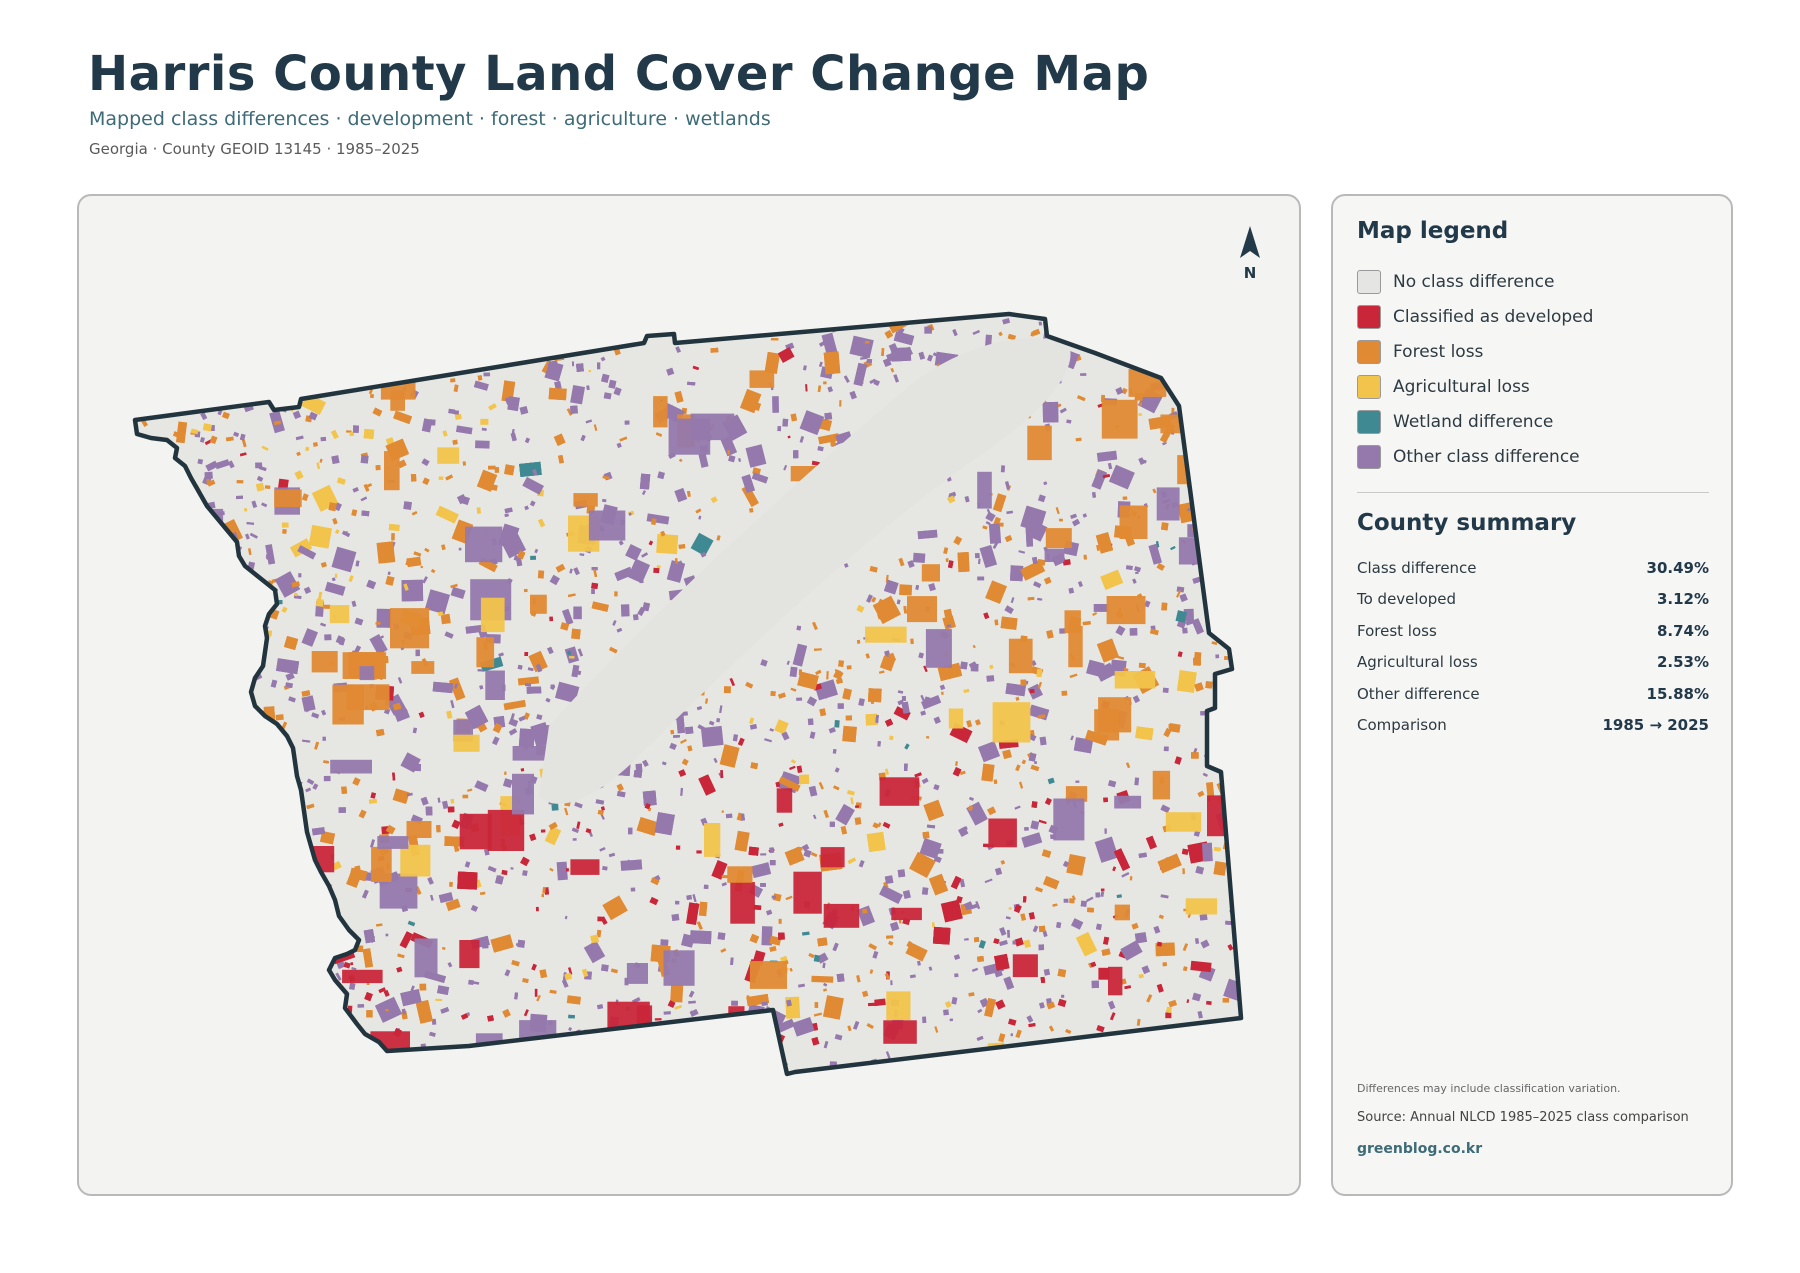 The width and height of the screenshot is (1800, 1273). Describe the element at coordinates (619, 74) in the screenshot. I see `page-title: Harris County Land Cover Change Map` at that location.